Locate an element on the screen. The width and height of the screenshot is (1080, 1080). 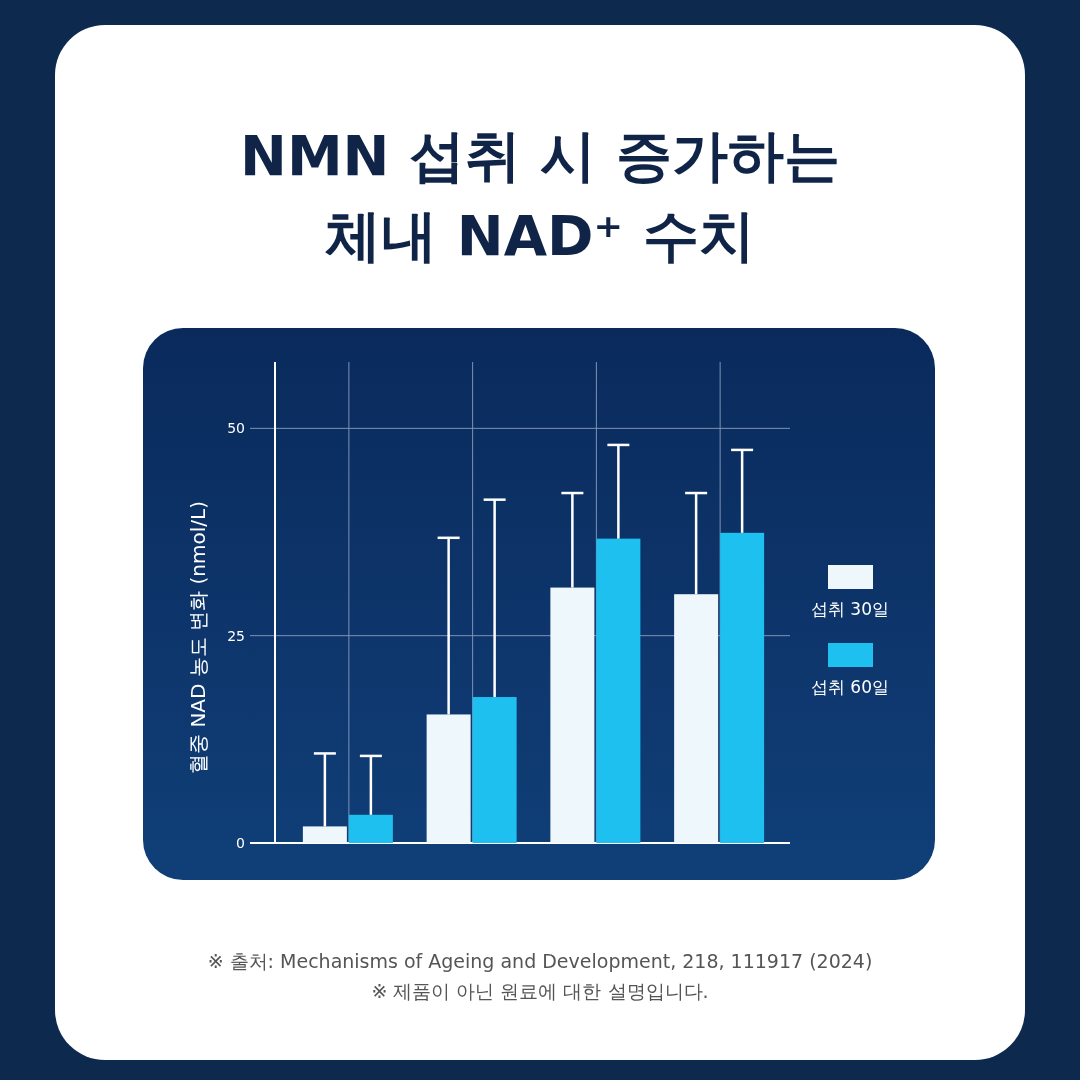
text: ※ 출처: Mechanisms of Ageing and Development, 218, 111917 (2024) is located at coordinates (540, 961).